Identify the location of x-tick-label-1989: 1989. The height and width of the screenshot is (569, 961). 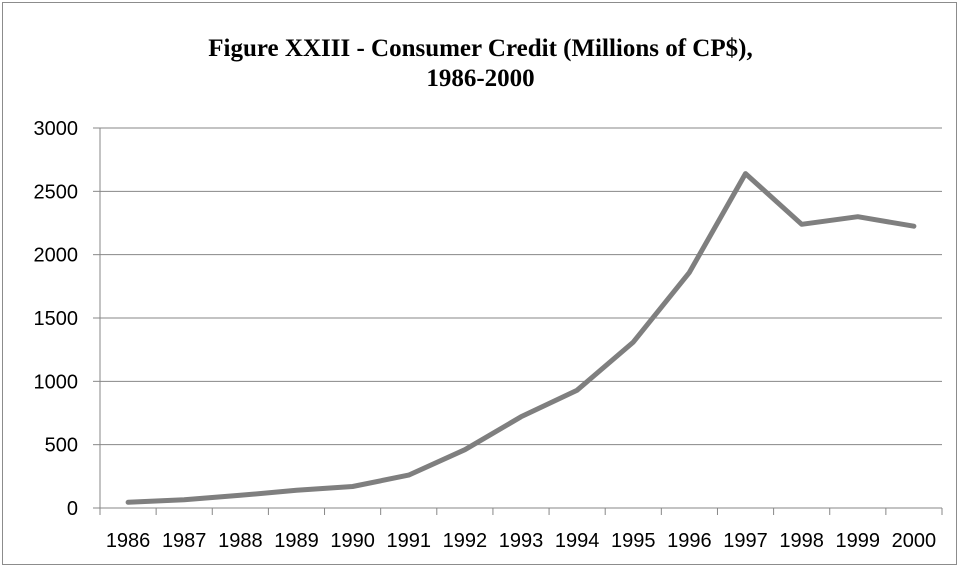
(296, 541).